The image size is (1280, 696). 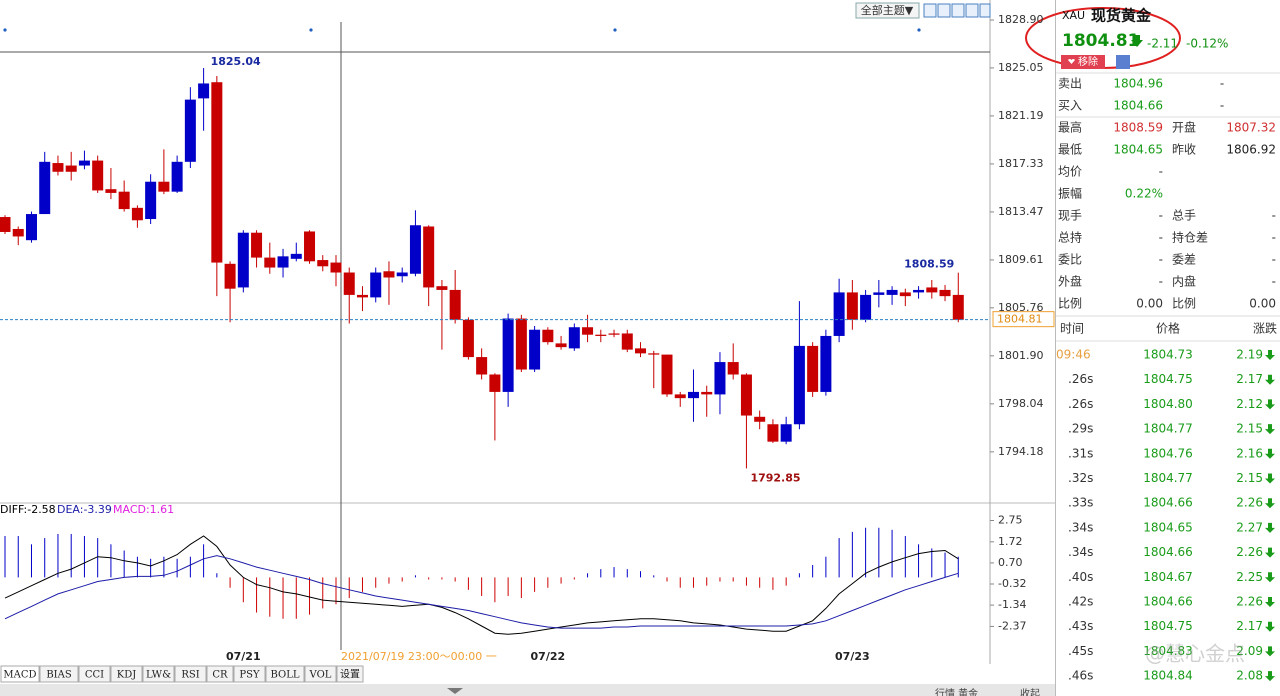 I want to click on quote-label: 昨收, so click(x=1184, y=150).